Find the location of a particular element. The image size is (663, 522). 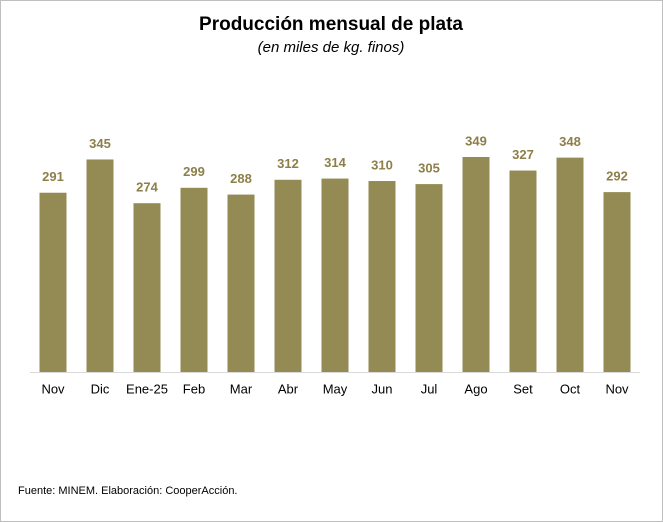

value-label: 292 is located at coordinates (617, 176).